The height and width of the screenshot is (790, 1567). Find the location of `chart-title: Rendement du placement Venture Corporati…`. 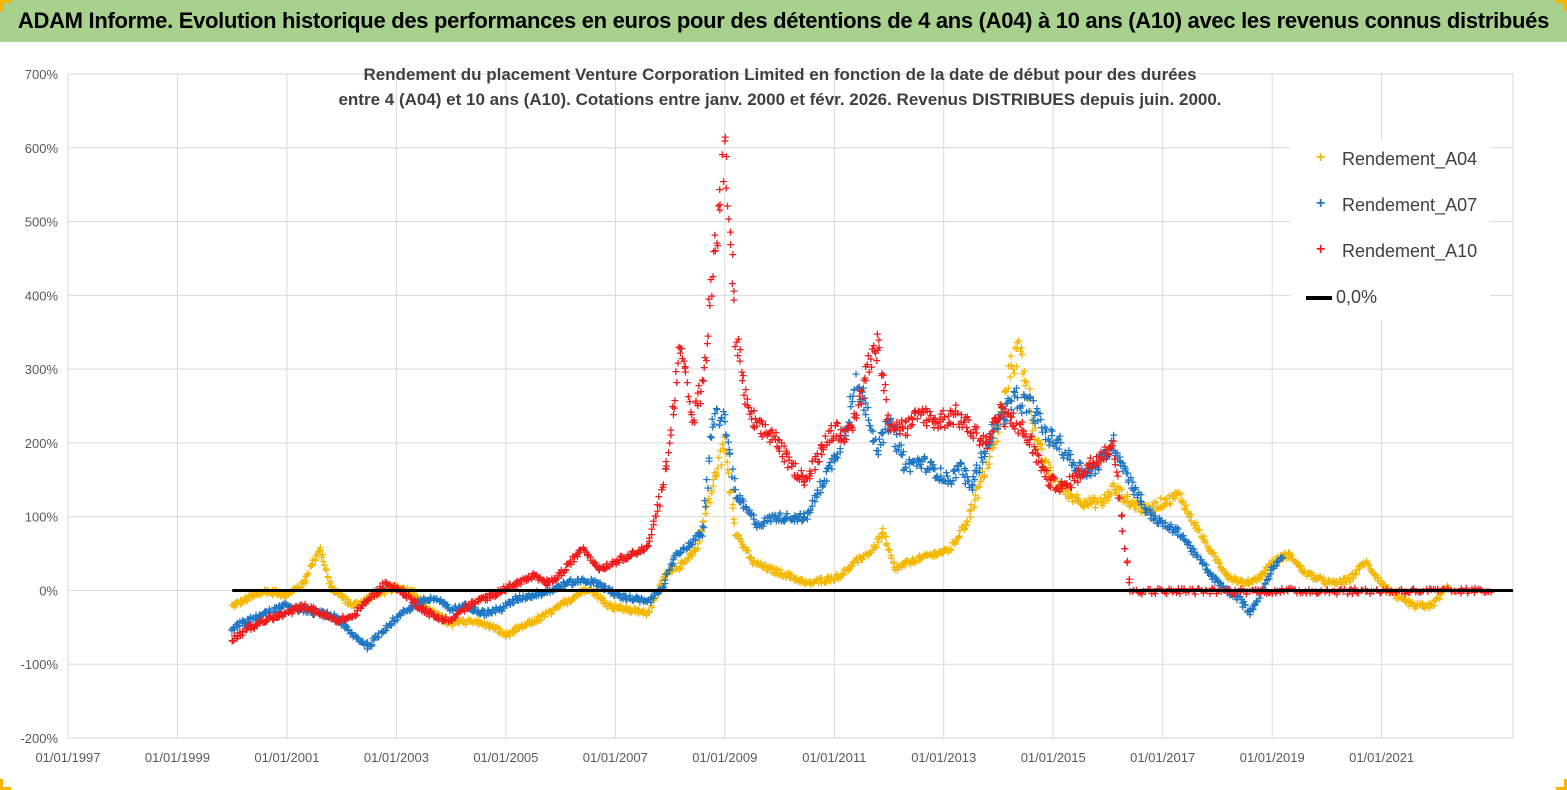

chart-title: Rendement du placement Venture Corporati… is located at coordinates (780, 87).